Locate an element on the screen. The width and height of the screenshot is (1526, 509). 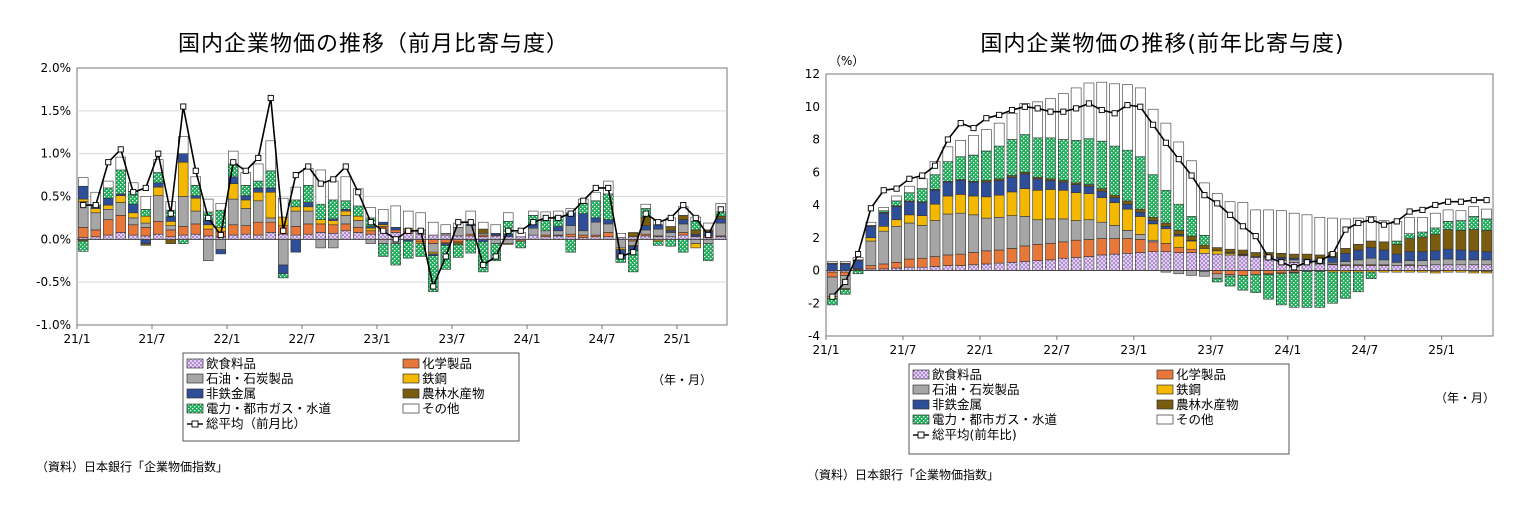
legend-label: 農林水産物 is located at coordinates (453, 393).